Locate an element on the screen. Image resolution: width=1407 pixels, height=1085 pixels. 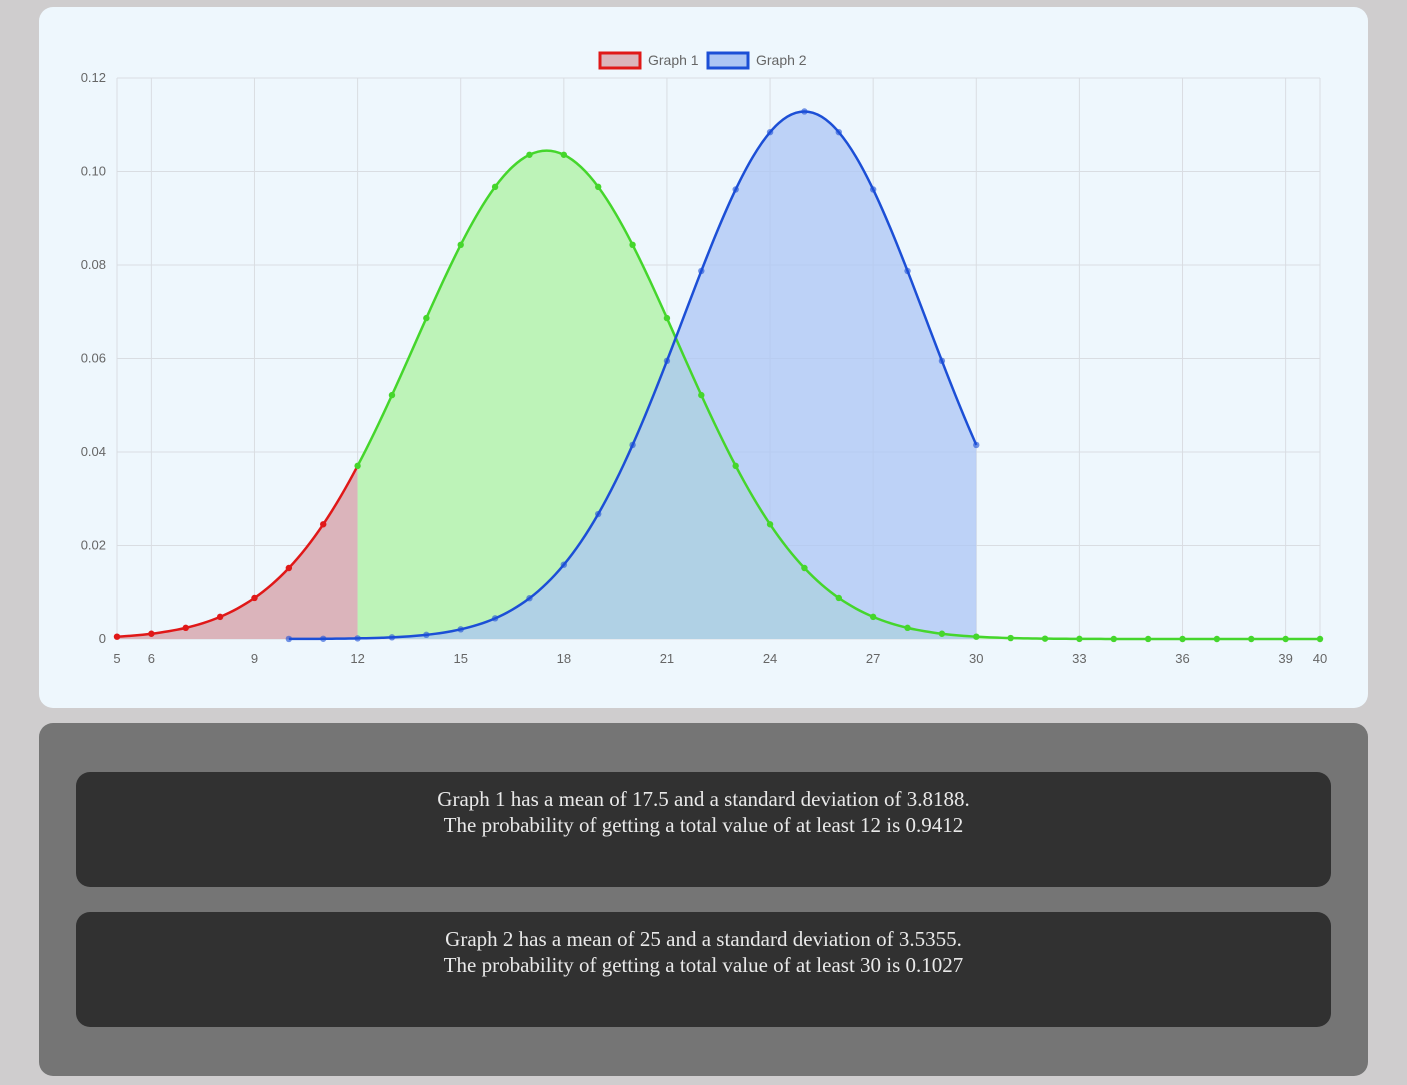
graph-1-shaded-tail is located at coordinates (237, 552).